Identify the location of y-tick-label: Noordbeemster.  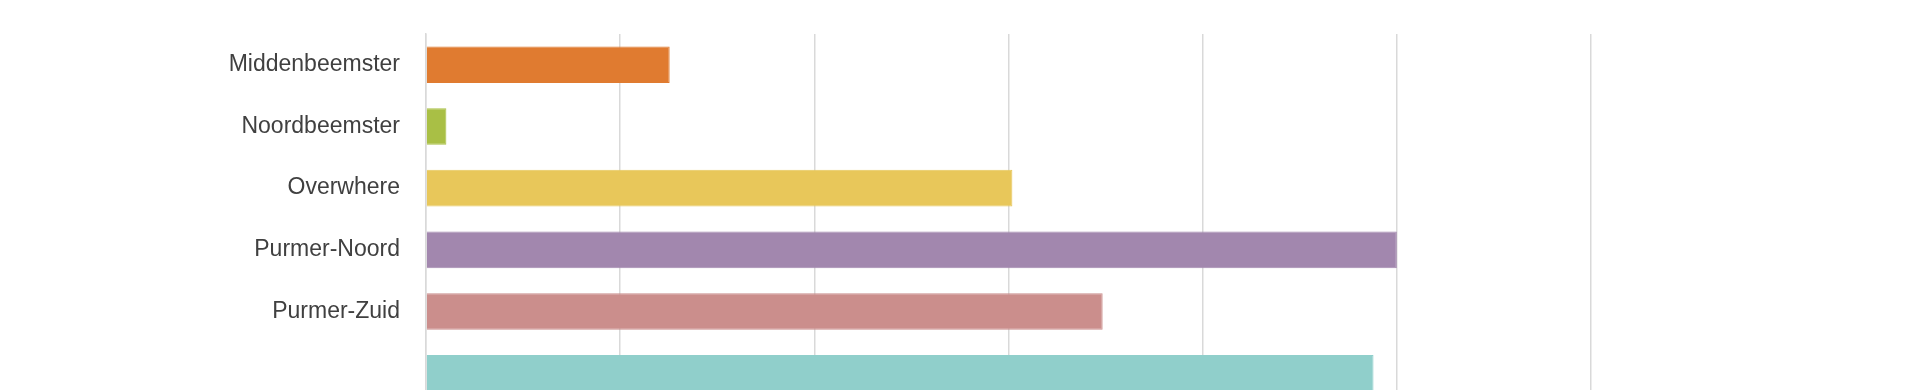
(321, 124).